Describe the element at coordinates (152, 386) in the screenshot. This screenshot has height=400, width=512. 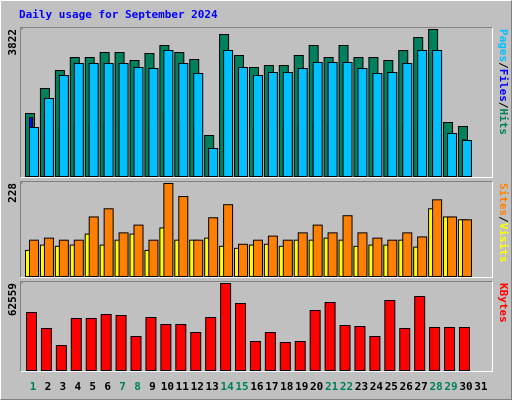
I see `x-tick-label: 9` at that location.